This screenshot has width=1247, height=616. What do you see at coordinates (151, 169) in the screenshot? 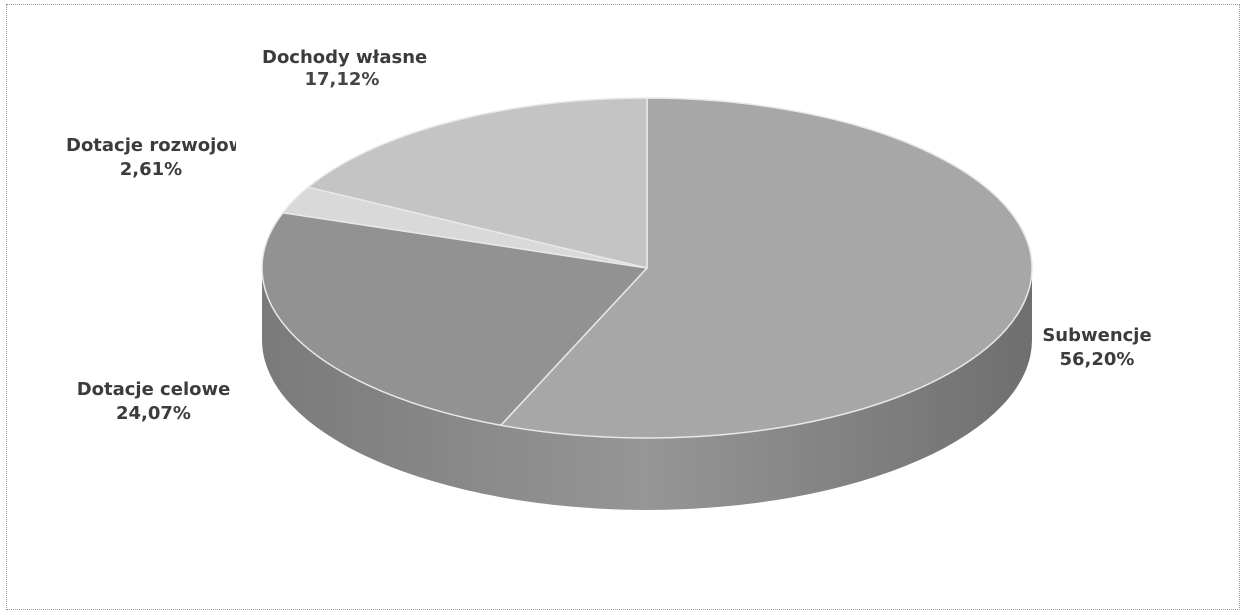
I see `label-rozwoj-pct: 2,61%` at bounding box center [151, 169].